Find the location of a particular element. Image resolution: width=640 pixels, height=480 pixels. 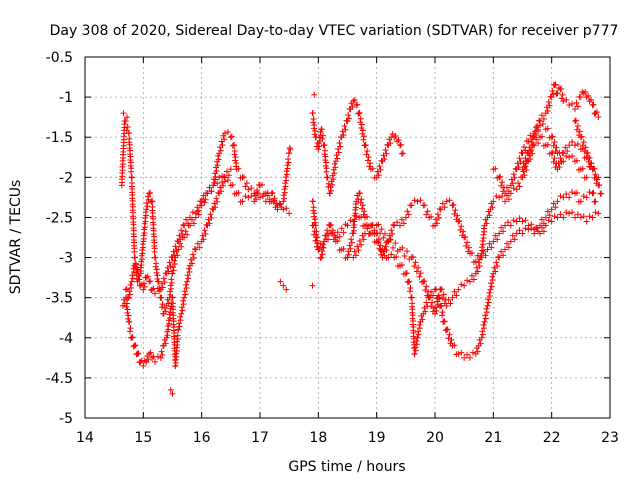

x-axis-label: GPS time / hours is located at coordinates (346, 467).